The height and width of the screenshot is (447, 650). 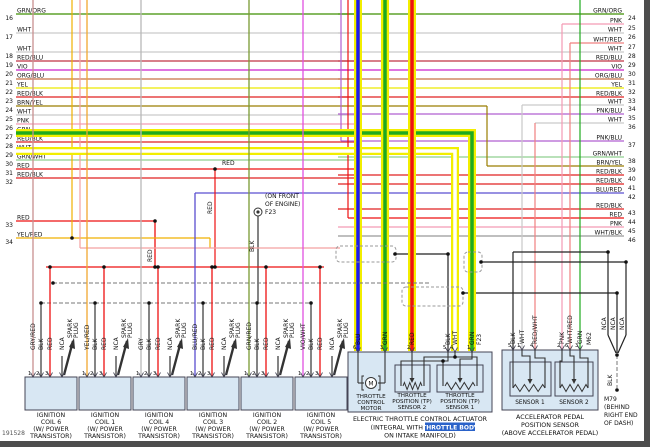 What do you see at coordinates (9, 173) in the screenshot?
I see `wire-number-left: 31` at bounding box center [9, 173].